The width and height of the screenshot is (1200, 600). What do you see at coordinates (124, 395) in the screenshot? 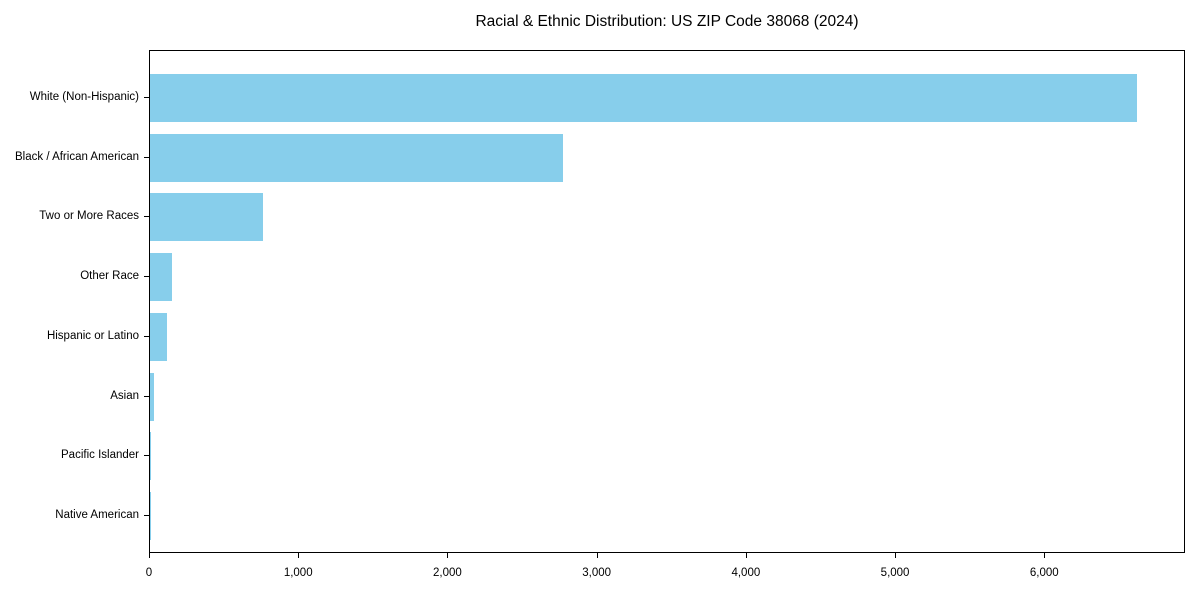
I see `y-tick-label-asian: Asian` at bounding box center [124, 395].